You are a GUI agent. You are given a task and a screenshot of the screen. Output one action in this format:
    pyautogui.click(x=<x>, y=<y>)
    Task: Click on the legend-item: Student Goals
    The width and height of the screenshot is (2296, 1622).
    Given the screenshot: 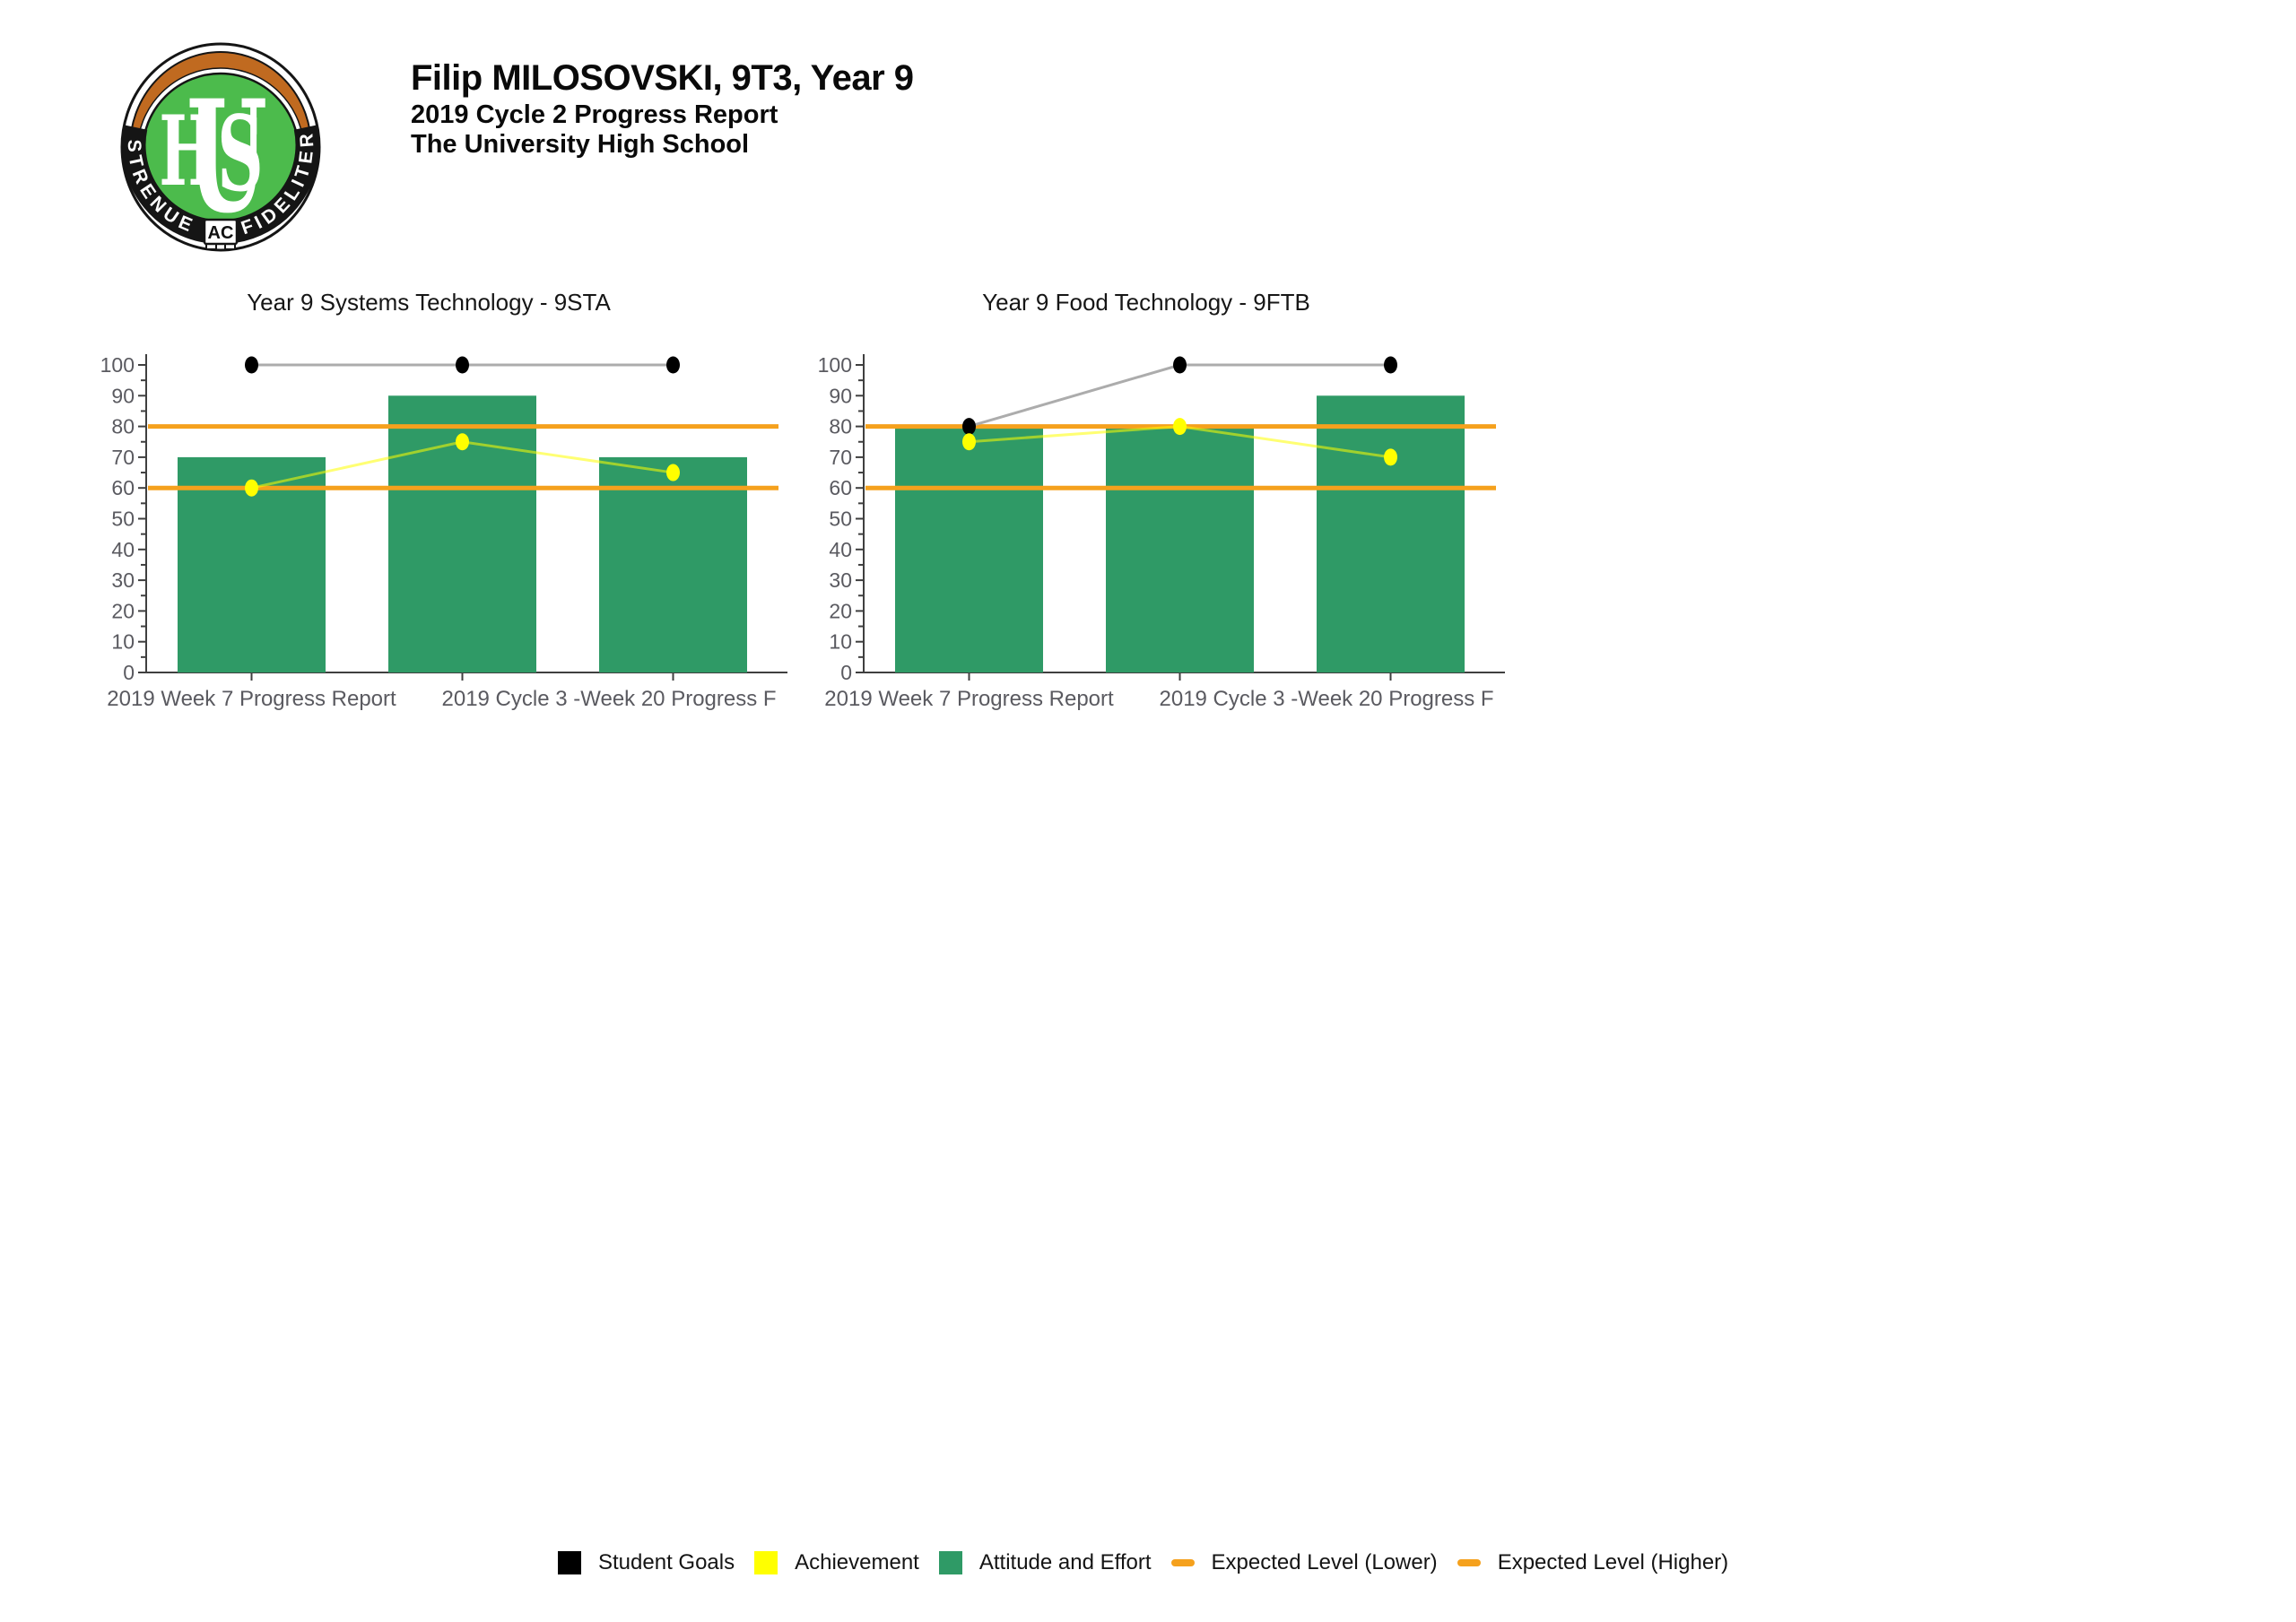 What is the action you would take?
    pyautogui.click(x=646, y=1562)
    